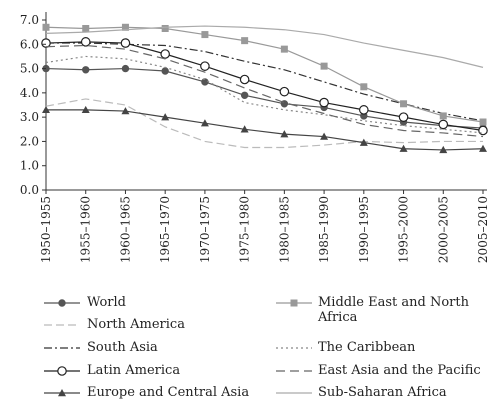 This screenshot has height=418, width=500. I want to click on legend-label-mena-line2: Africa, so click(338, 317).